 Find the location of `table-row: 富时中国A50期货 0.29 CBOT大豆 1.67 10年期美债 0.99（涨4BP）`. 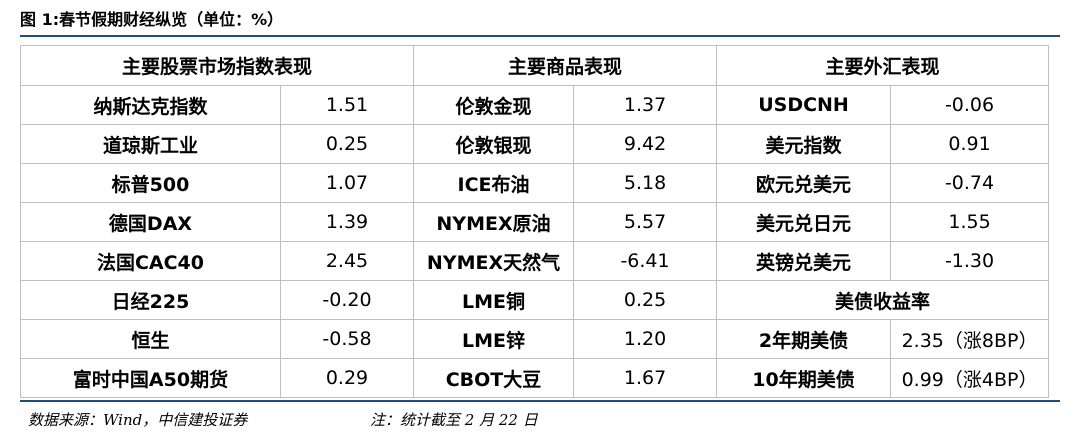

table-row: 富时中国A50期货 0.29 CBOT大豆 1.67 10年期美债 0.99（涨4BP） is located at coordinates (535, 378).